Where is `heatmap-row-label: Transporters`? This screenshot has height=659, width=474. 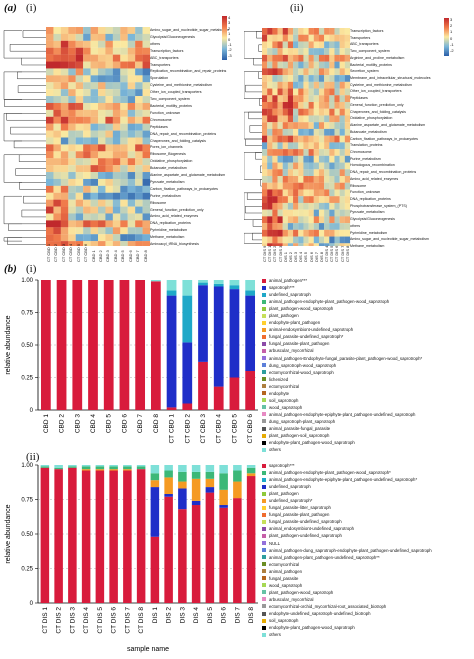
heatmap-row-label: Transporters is located at coordinates (360, 37).